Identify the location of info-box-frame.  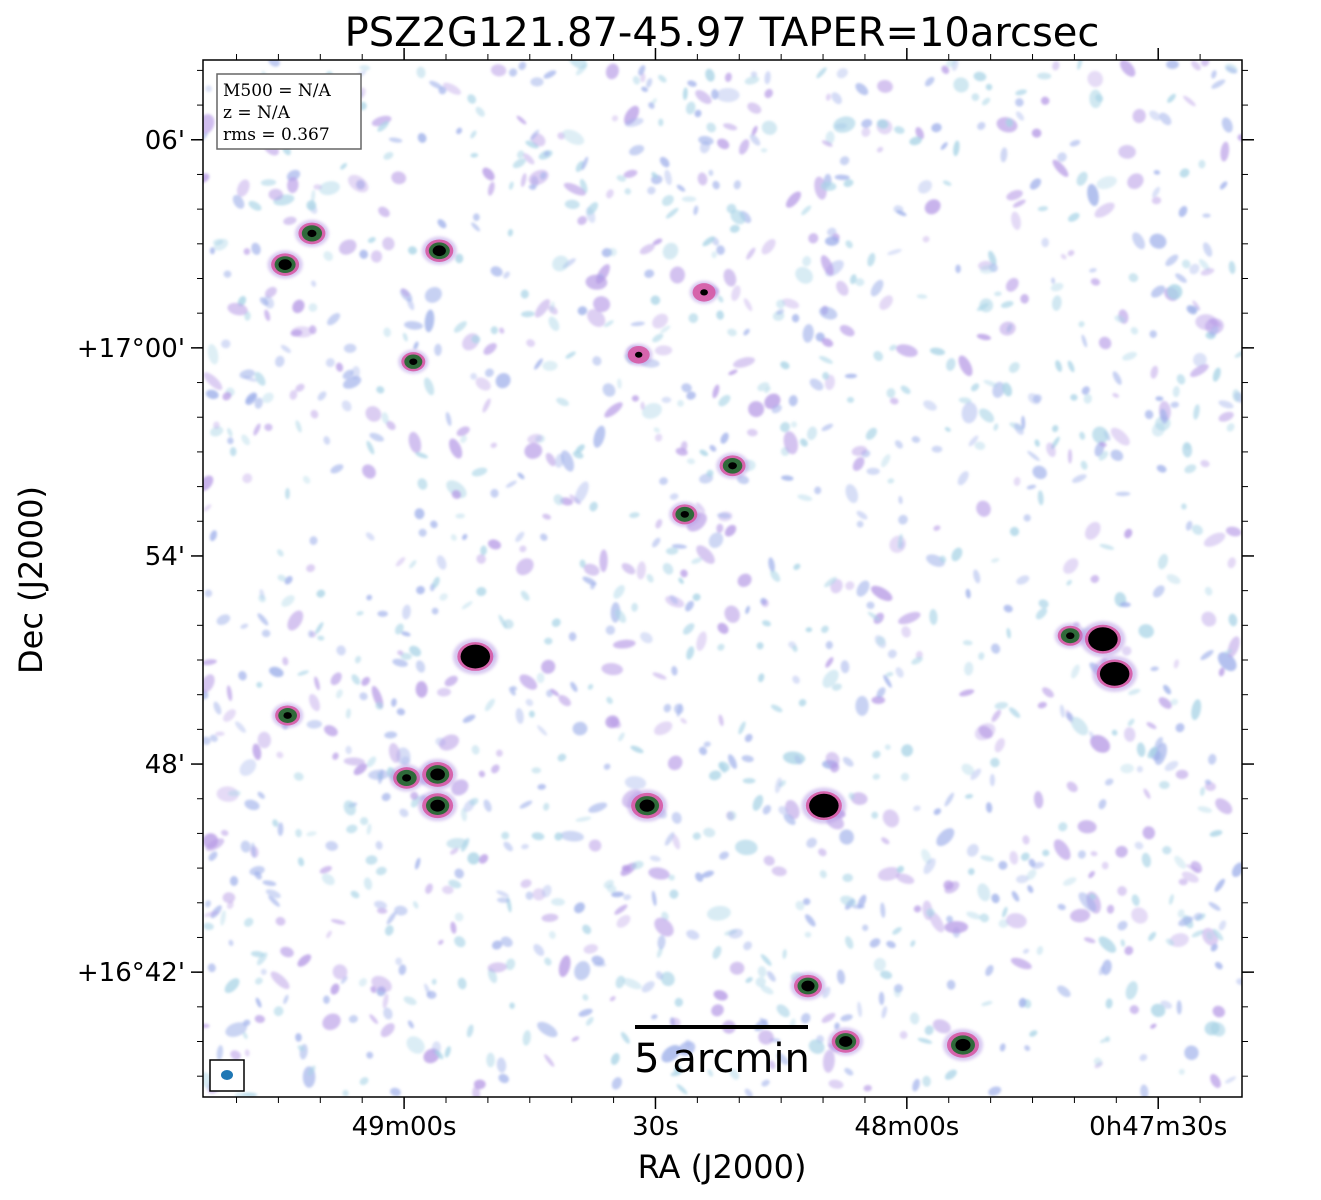
(289, 111).